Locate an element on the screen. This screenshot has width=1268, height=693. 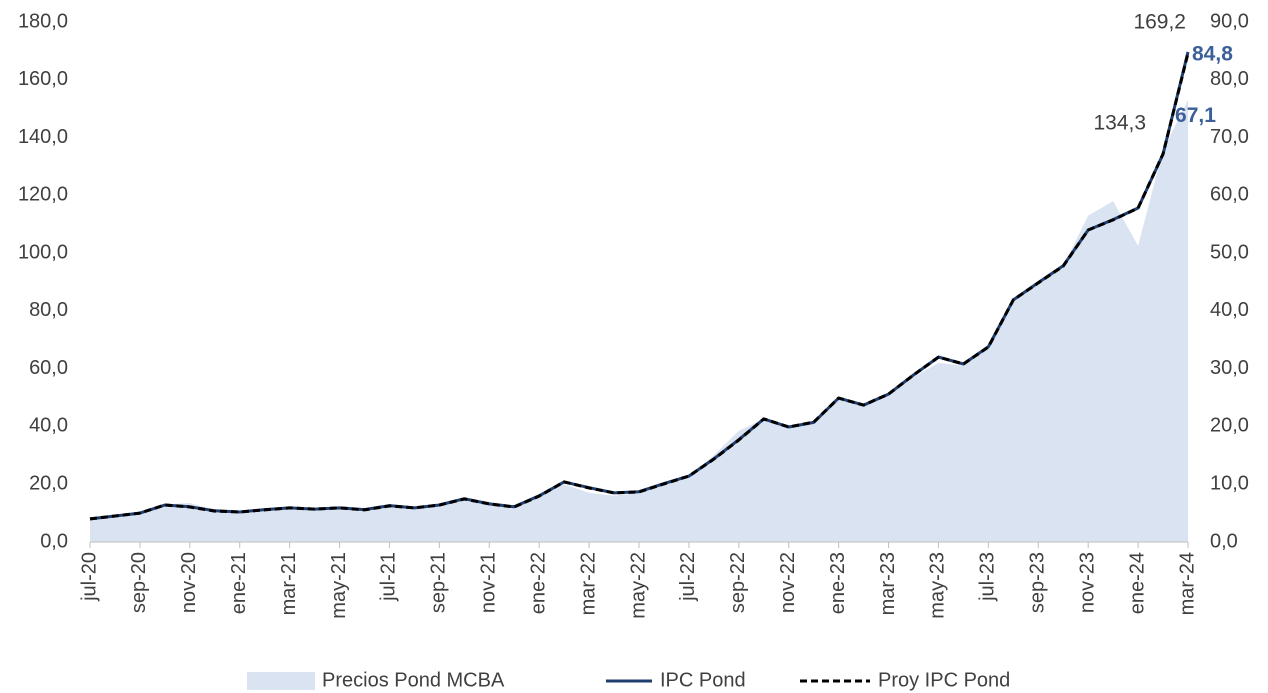
data-label: 67,1 is located at coordinates (1195, 115).